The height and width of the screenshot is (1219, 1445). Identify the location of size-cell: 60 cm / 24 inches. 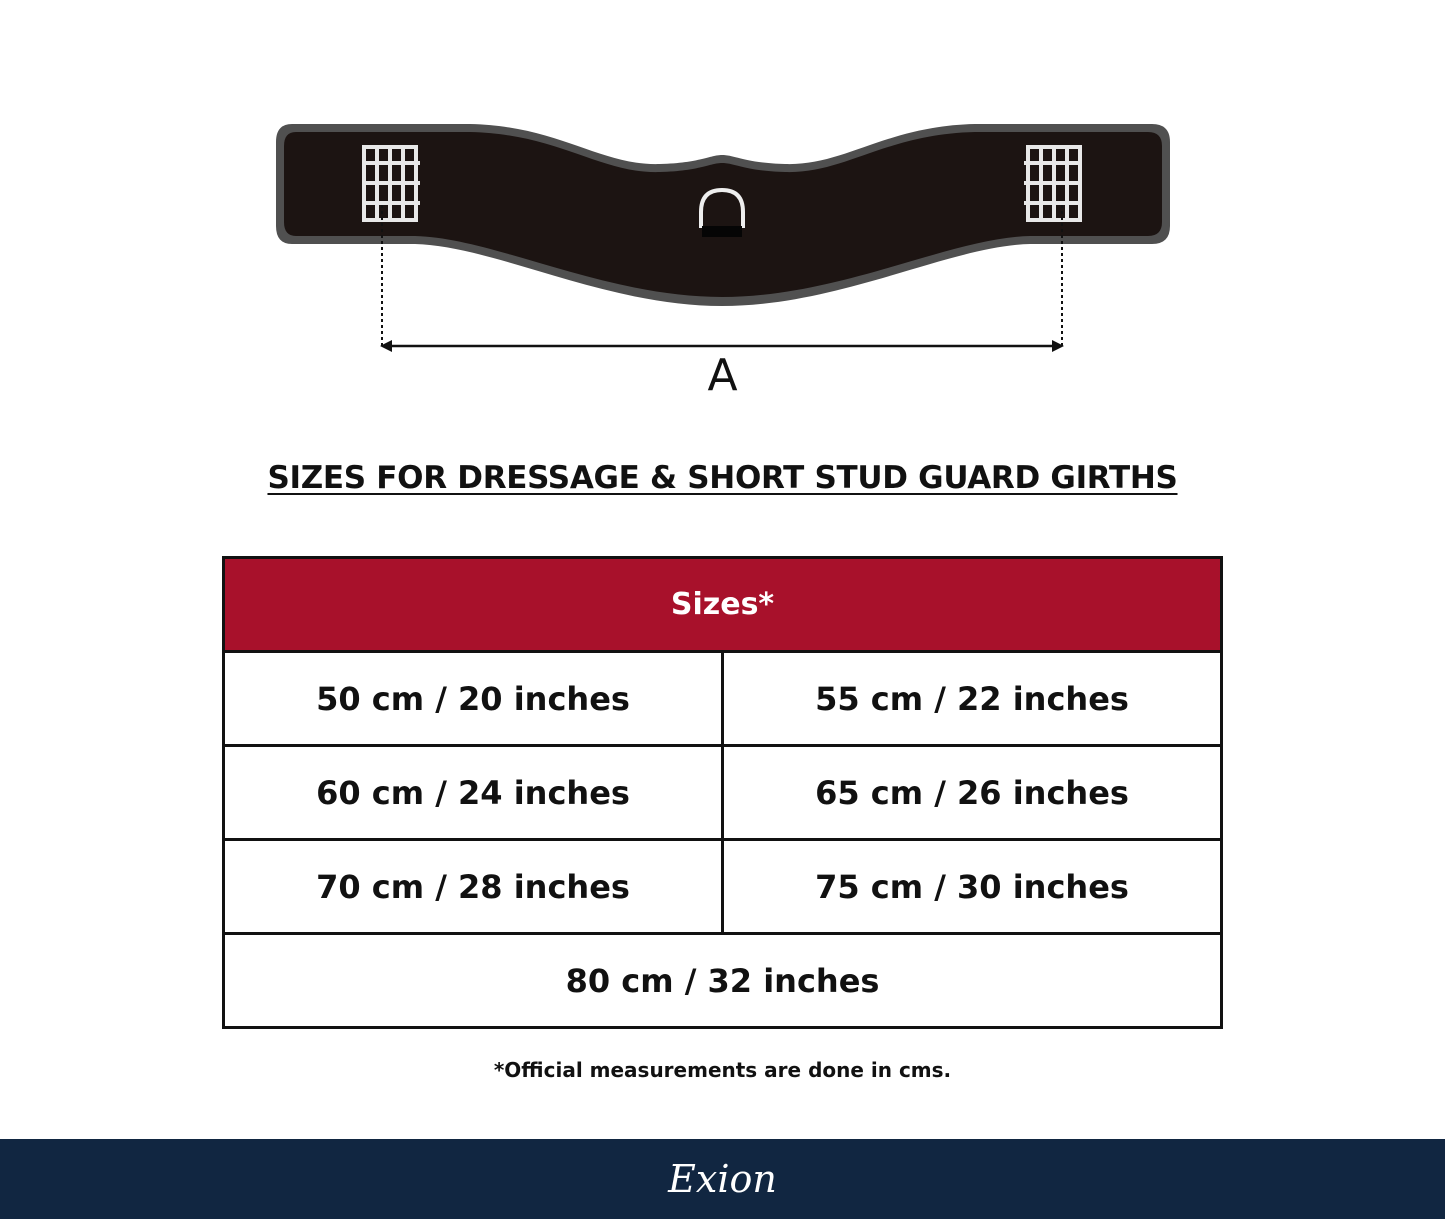
(473, 792).